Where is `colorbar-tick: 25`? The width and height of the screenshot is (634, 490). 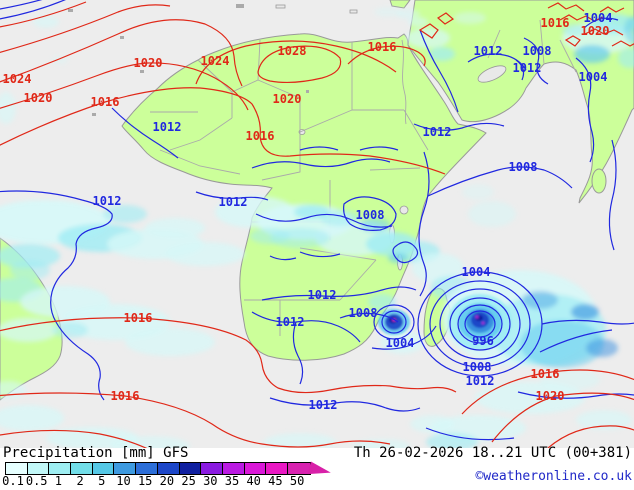
colorbar-tick: 25 is located at coordinates (188, 481).